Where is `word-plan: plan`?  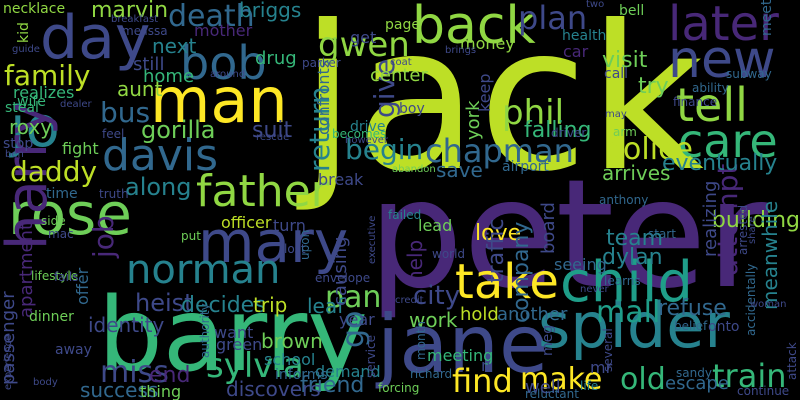
word-plan: plan is located at coordinates (553, 18).